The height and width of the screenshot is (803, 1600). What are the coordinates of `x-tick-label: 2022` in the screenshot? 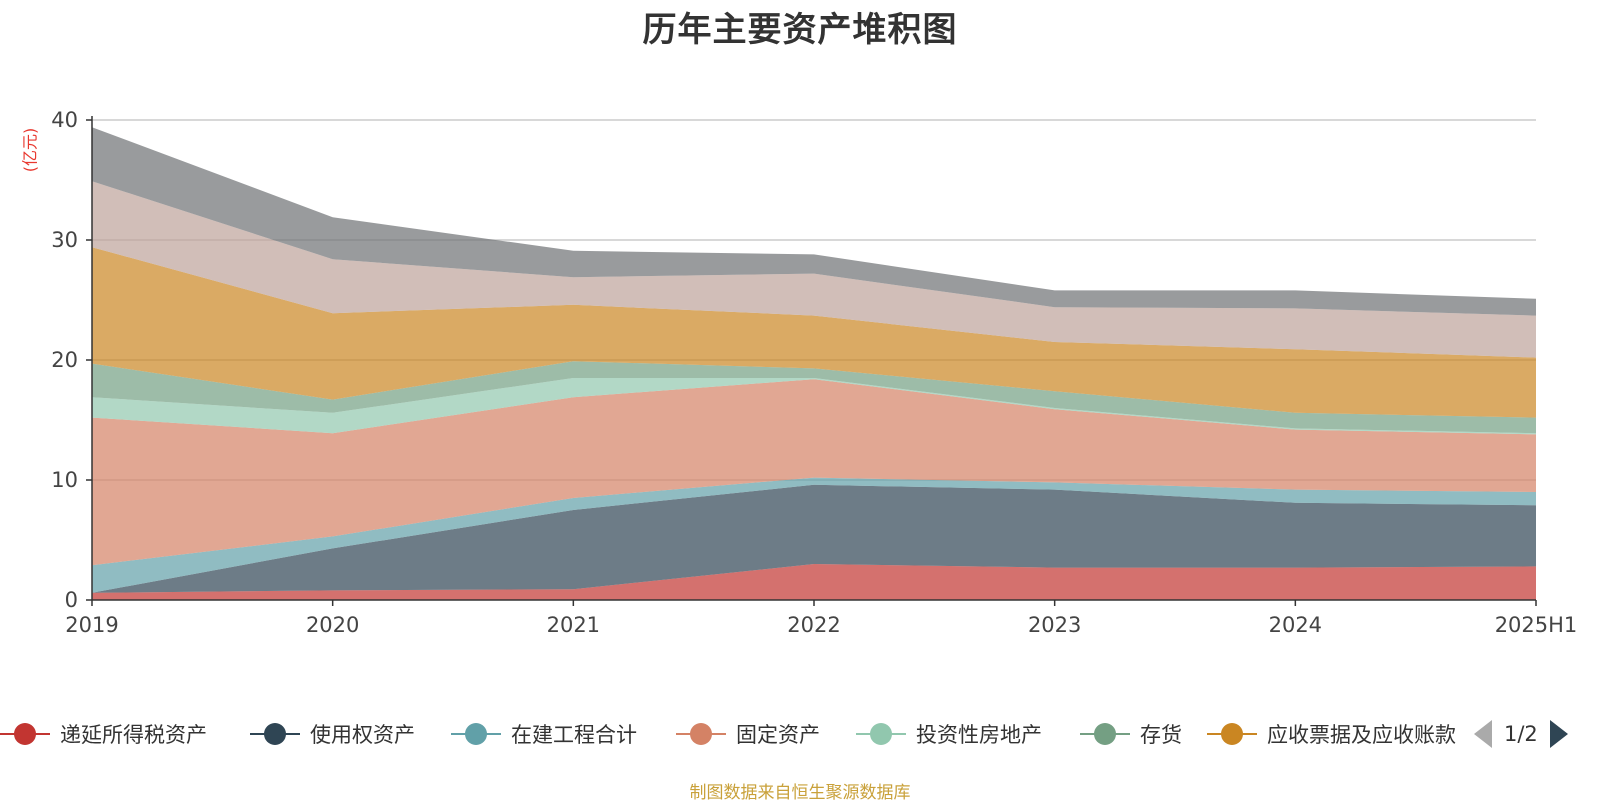 It's located at (813, 625).